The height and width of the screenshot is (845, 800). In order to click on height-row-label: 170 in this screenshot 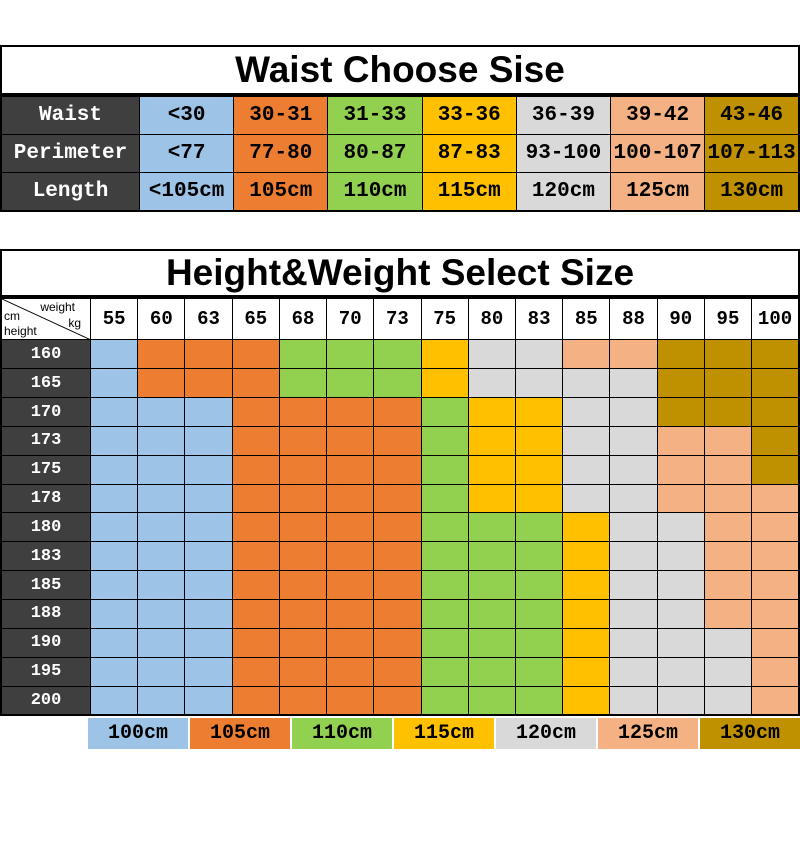, I will do `click(45, 412)`.